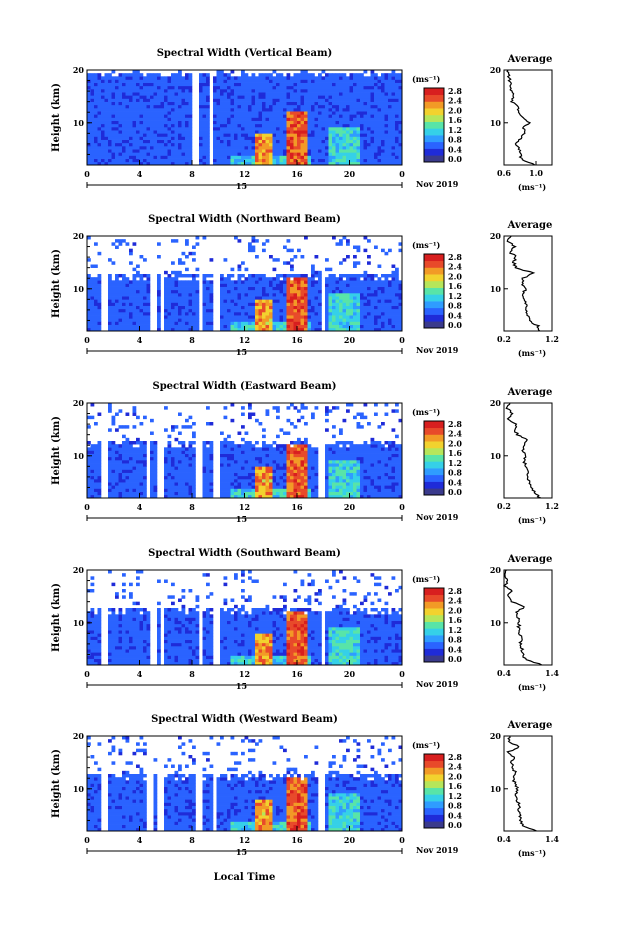 The image size is (624, 929). Describe the element at coordinates (434, 92) in the screenshot. I see `colorbar-swatch` at that location.